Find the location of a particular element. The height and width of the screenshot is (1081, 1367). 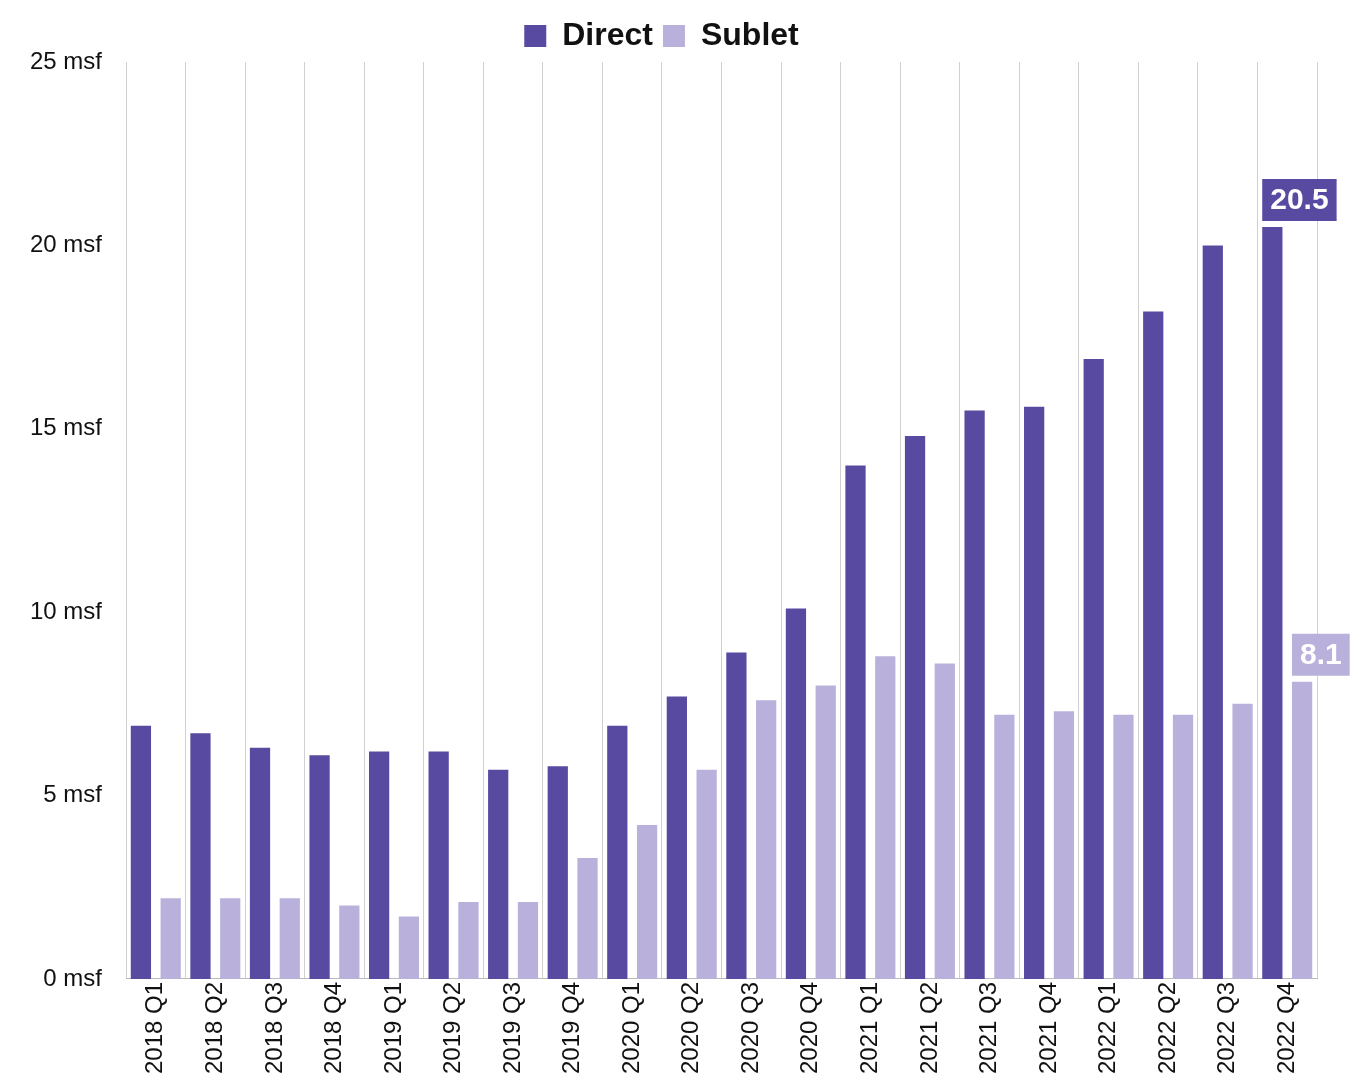

x-tick-label: 2021 Q3 is located at coordinates (988, 1027).